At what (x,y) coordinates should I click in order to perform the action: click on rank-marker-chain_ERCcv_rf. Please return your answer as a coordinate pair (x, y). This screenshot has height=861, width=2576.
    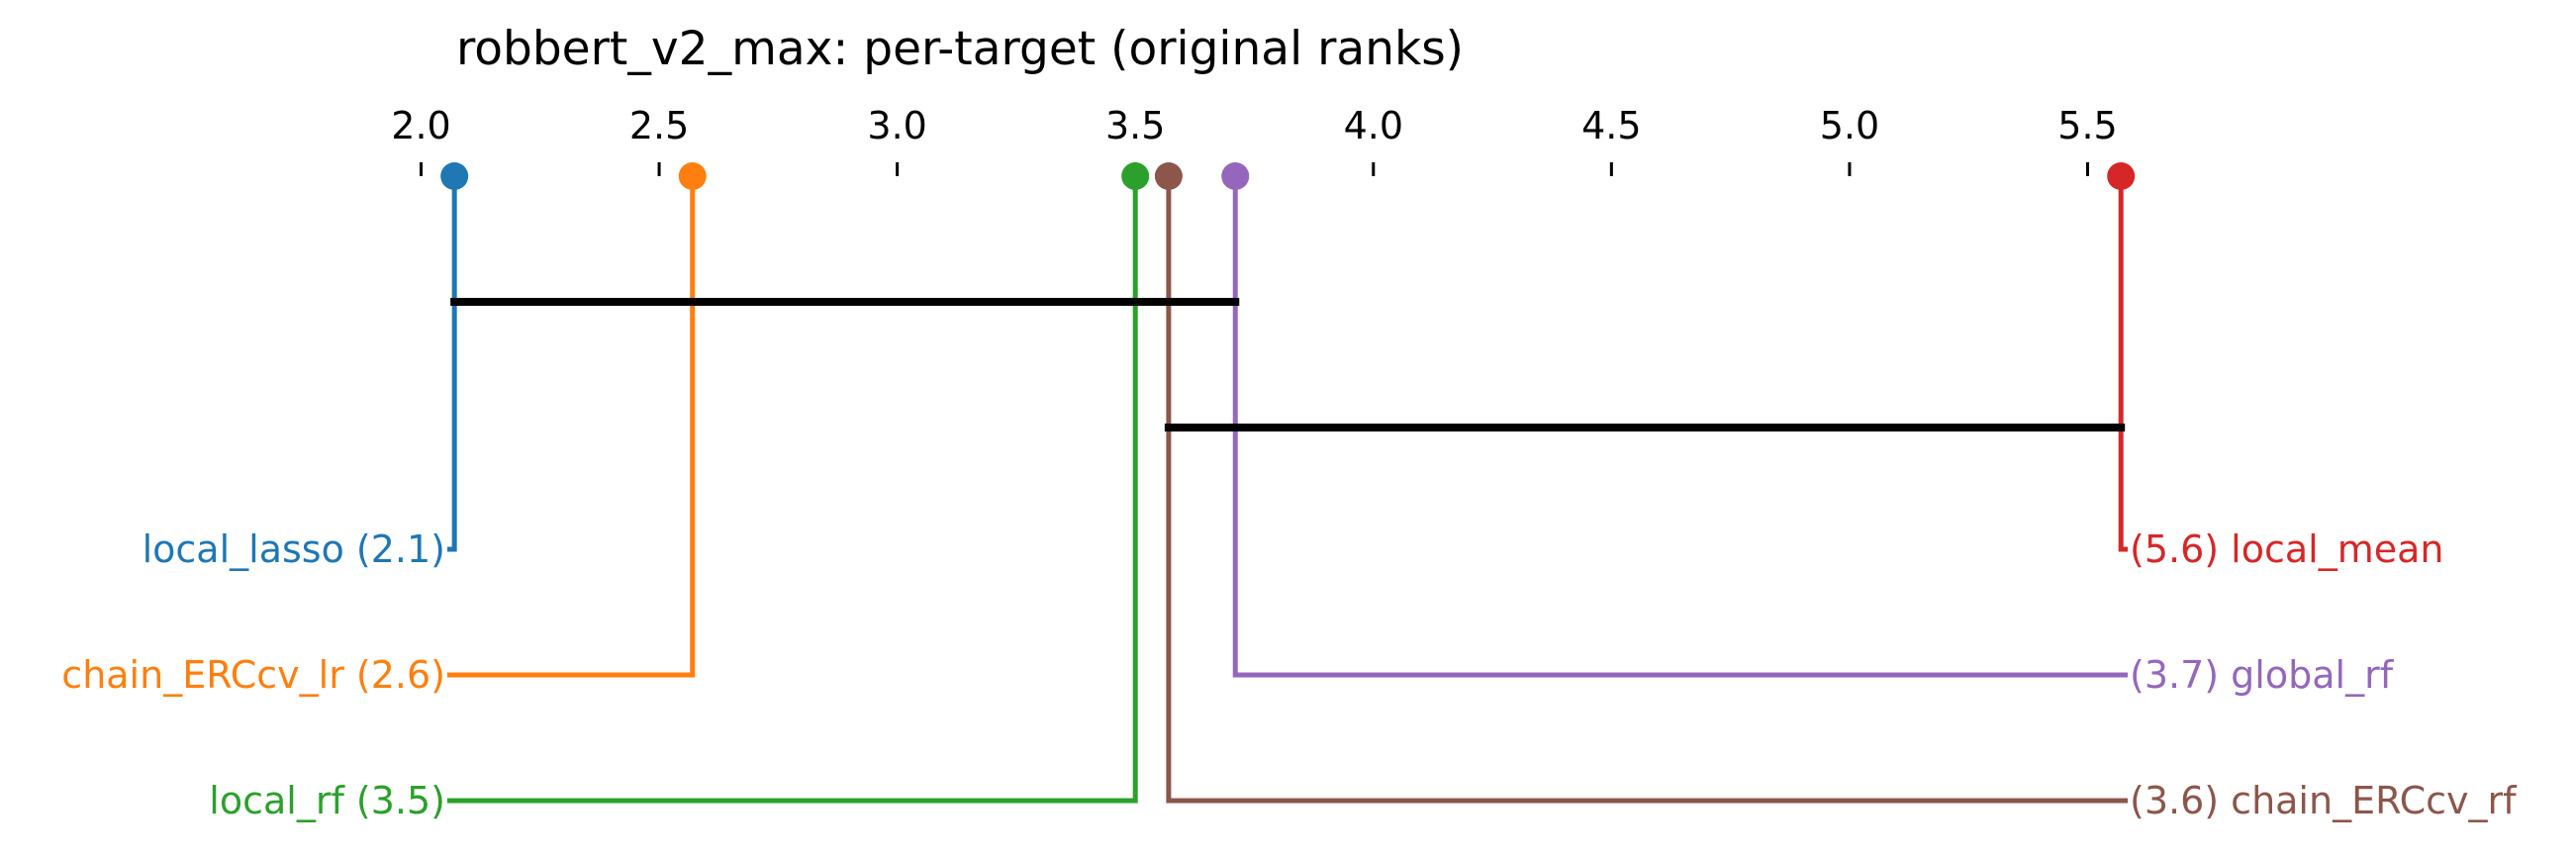
    Looking at the image, I should click on (1168, 176).